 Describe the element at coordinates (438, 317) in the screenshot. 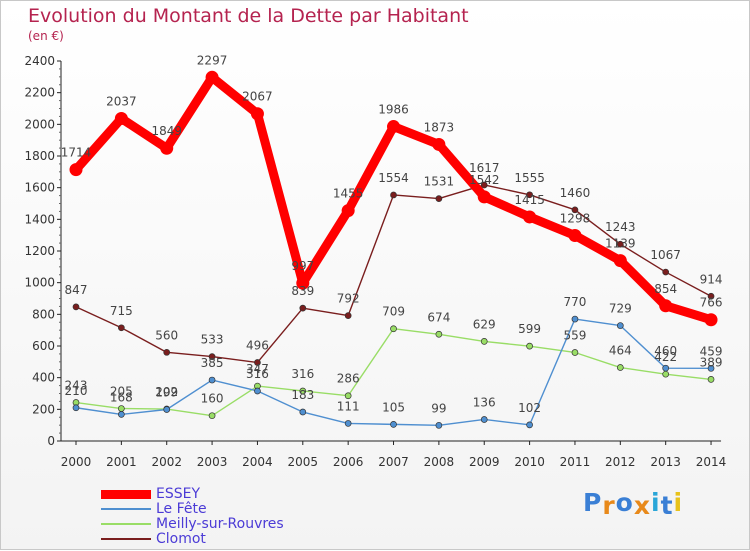

I see `data-label: 674` at that location.